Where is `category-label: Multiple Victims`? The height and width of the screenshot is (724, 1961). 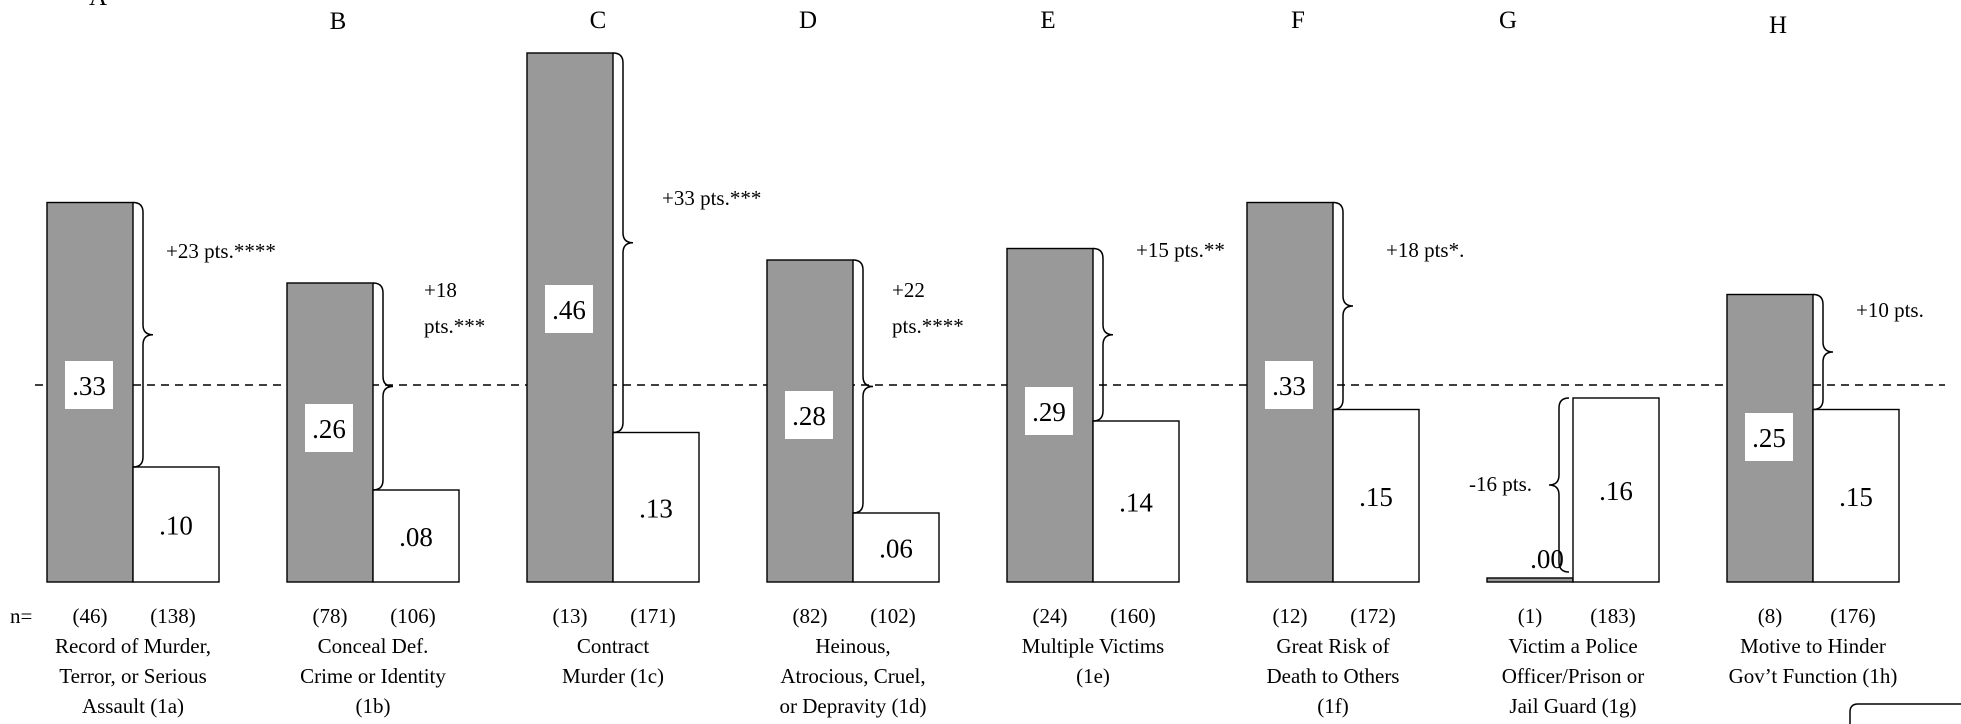 category-label: Multiple Victims is located at coordinates (1093, 646).